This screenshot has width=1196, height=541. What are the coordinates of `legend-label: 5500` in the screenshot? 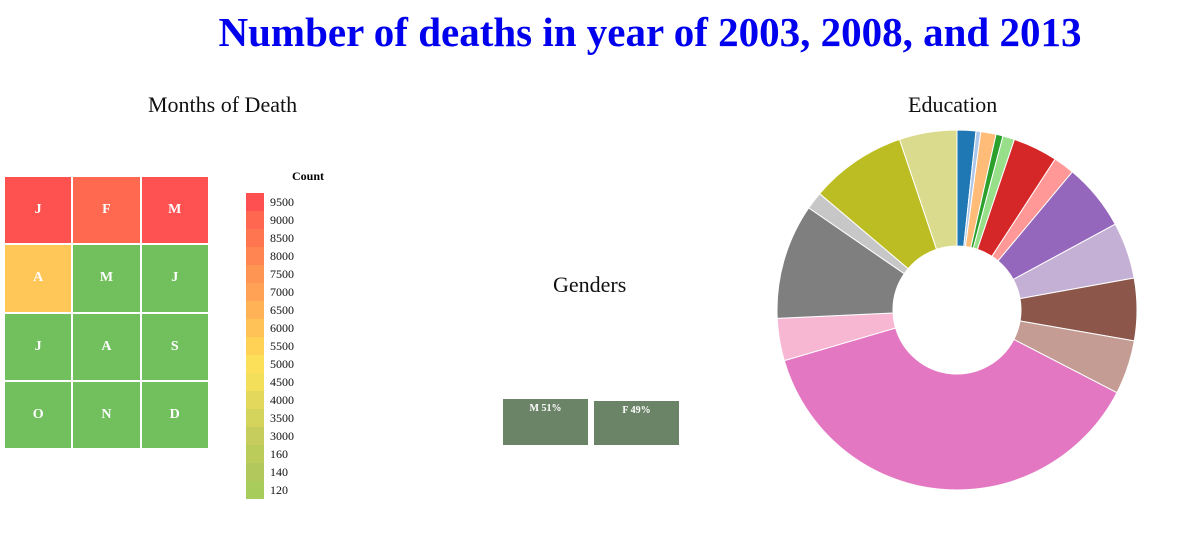 It's located at (282, 346).